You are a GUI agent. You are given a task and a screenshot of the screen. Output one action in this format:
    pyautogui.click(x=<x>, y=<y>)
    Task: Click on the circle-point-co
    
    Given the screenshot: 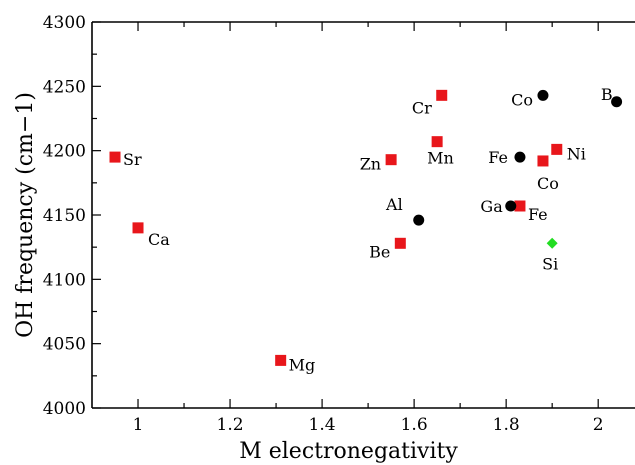 What is the action you would take?
    pyautogui.click(x=543, y=95)
    